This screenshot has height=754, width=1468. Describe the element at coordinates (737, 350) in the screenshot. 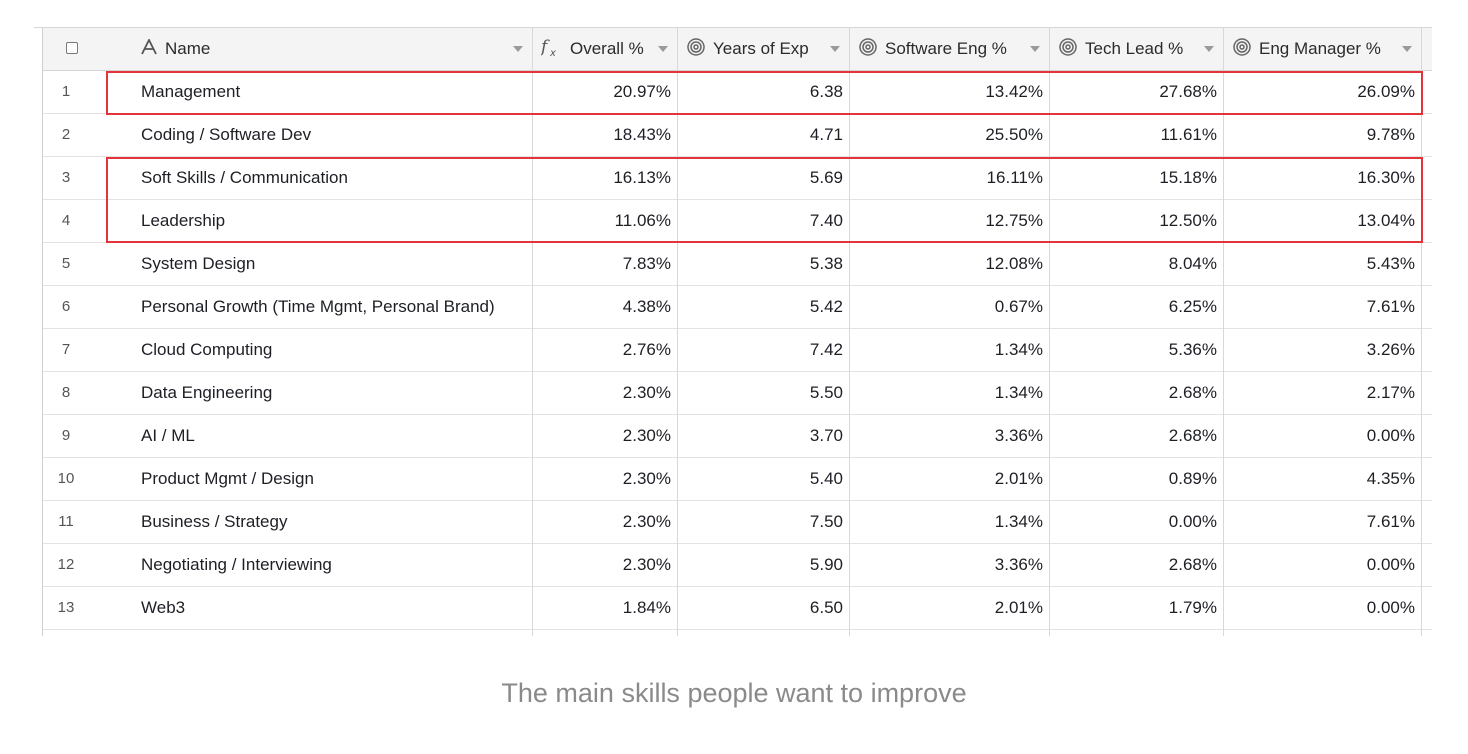

I see `table-row: 7 Cloud Computing 2.76% 7.42 1.34% 5.36% 3.26%` at that location.